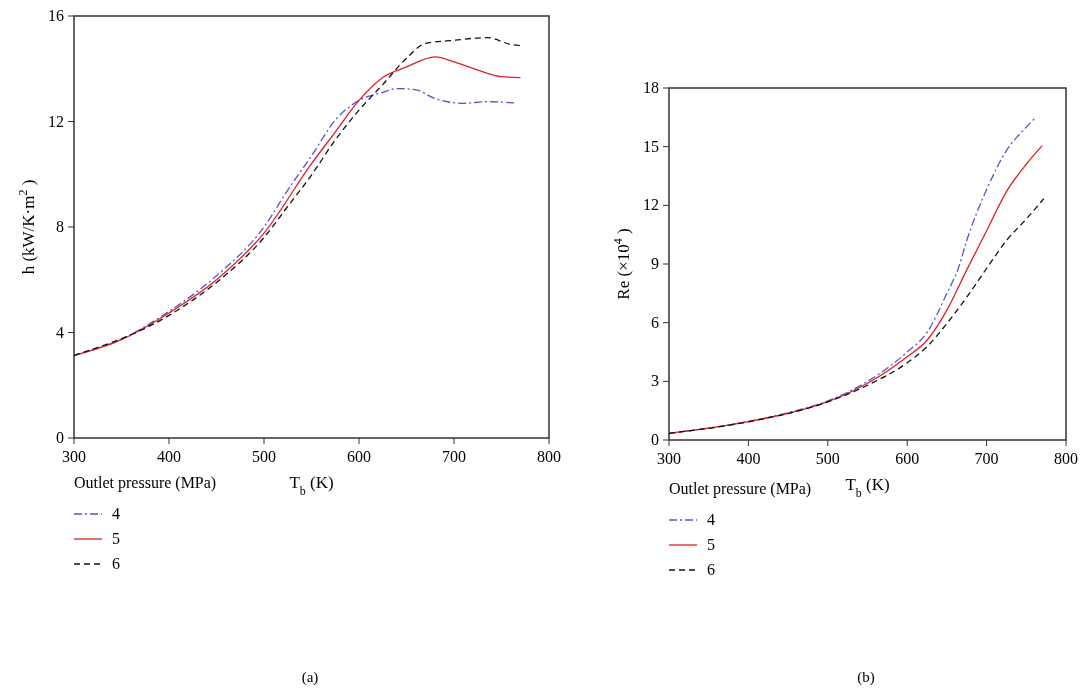 This screenshot has height=693, width=1085. What do you see at coordinates (310, 677) in the screenshot?
I see `text: (a)` at bounding box center [310, 677].